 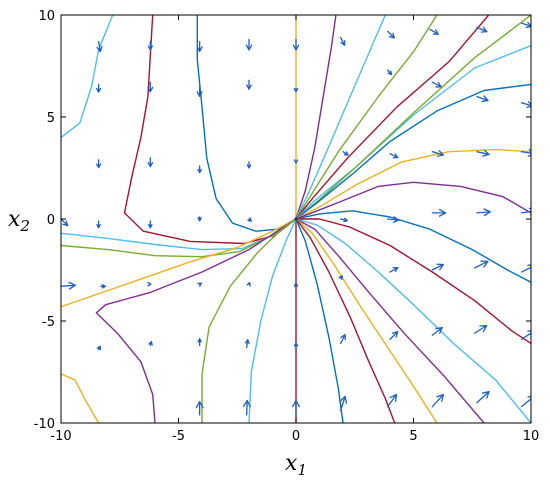 I want to click on x-tick-label: -5, so click(x=178, y=436).